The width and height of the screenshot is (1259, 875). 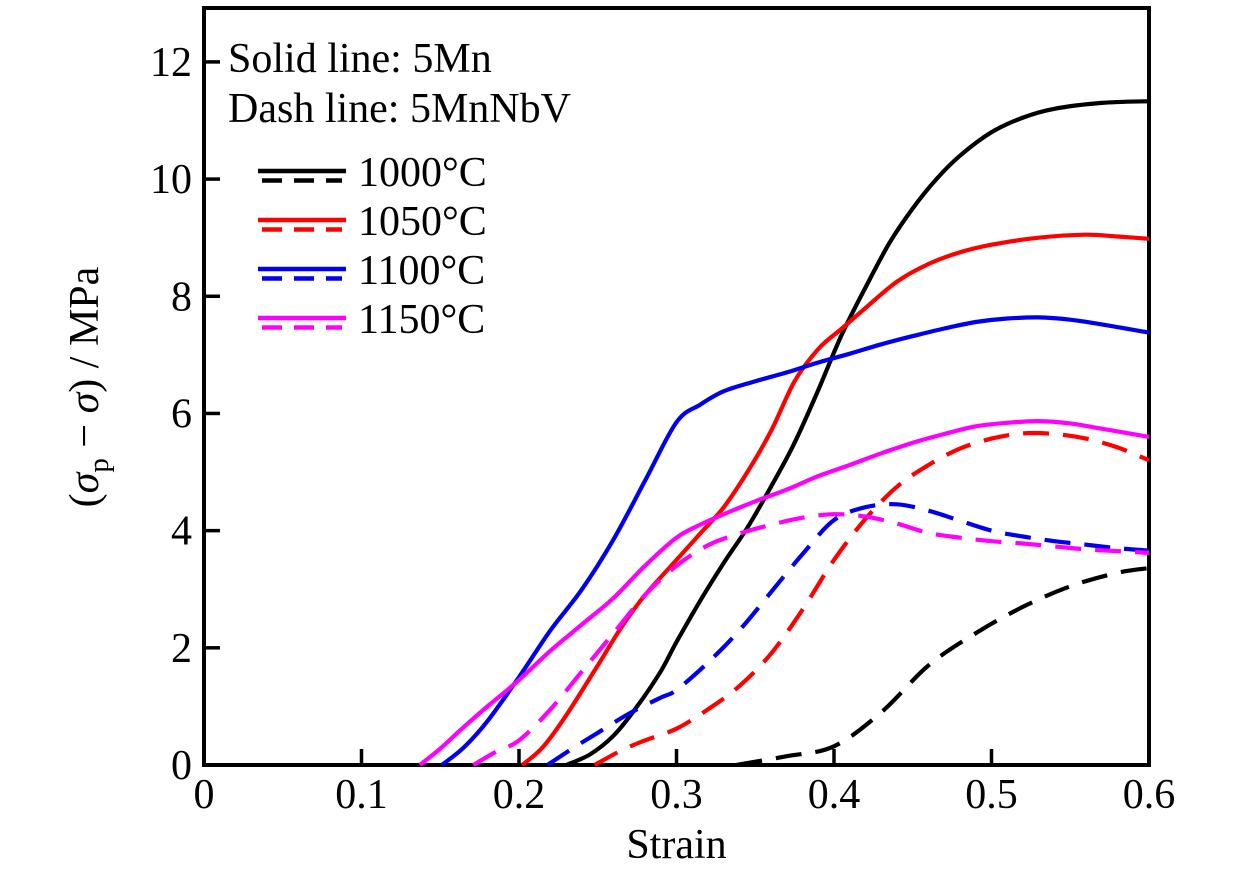 I want to click on y-tick-label-8: 8, so click(x=181, y=297).